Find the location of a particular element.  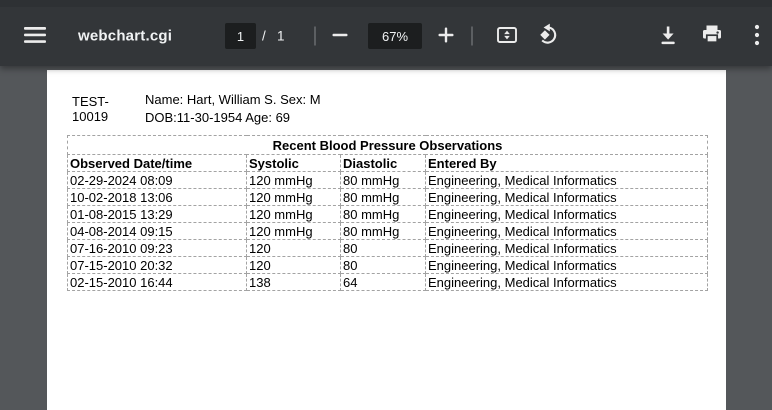

table-cell: 01-08-2015 13:29 is located at coordinates (157, 214).